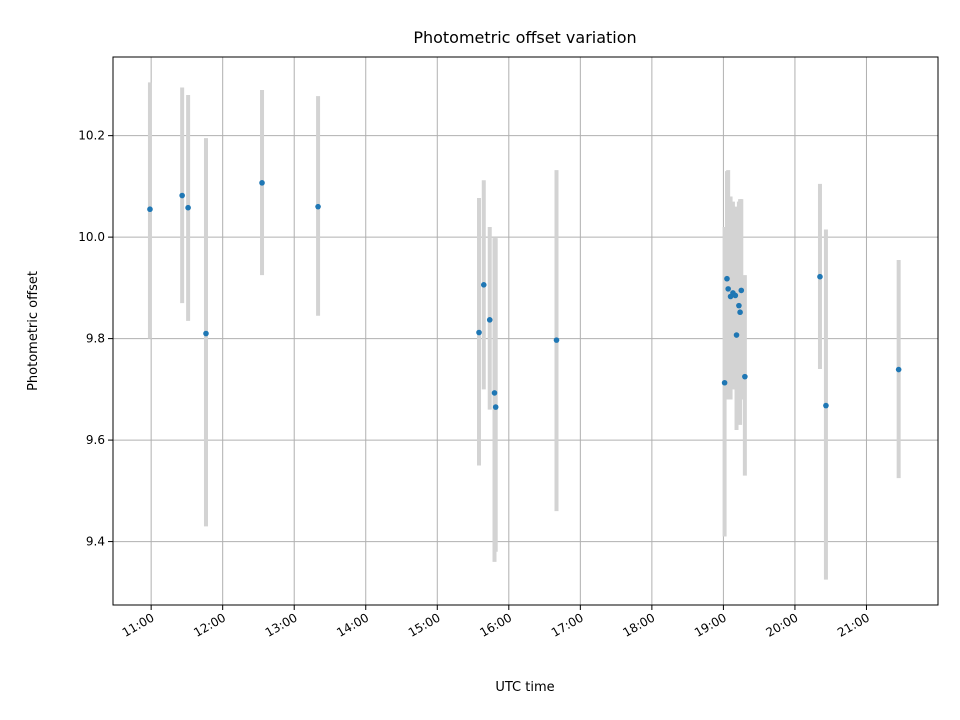 The image size is (960, 720). Describe the element at coordinates (95, 440) in the screenshot. I see `y-tick-label: 9.6` at that location.